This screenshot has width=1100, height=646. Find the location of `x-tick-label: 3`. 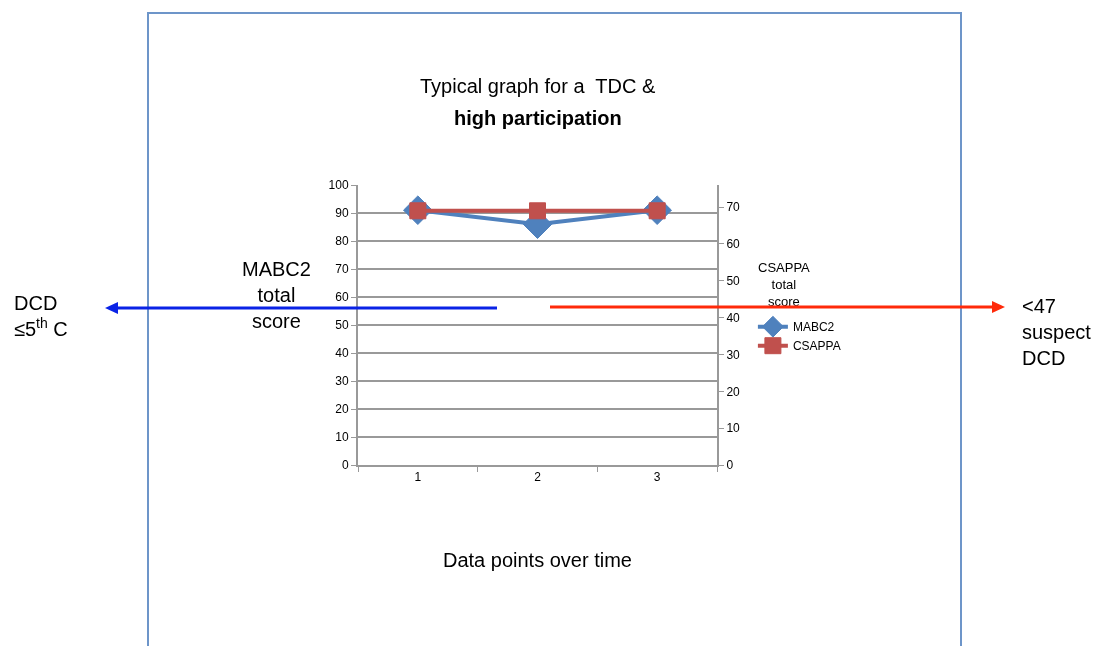

x-tick-label: 3 is located at coordinates (657, 477).